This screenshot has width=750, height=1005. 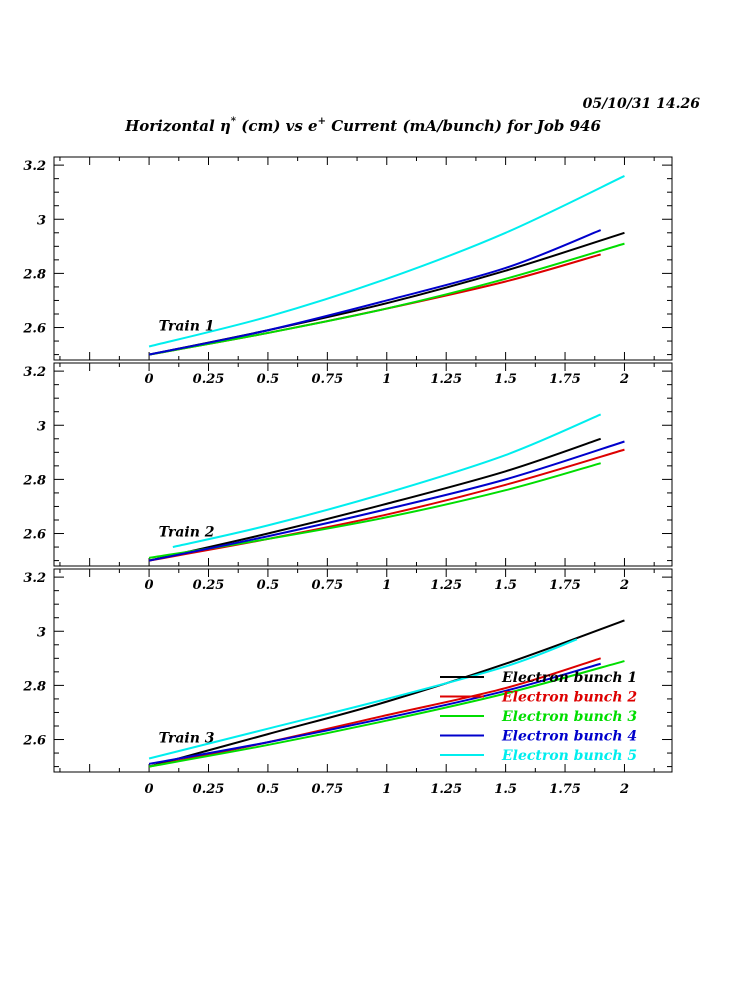 I want to click on panel-label: Train 1, so click(x=187, y=327).